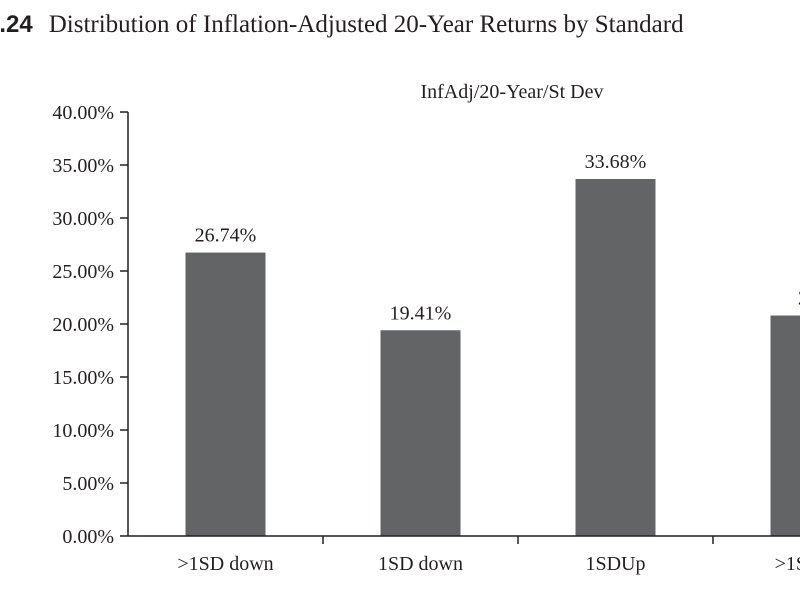 This screenshot has width=800, height=600. What do you see at coordinates (512, 92) in the screenshot?
I see `chart-title: InfAdj/20-Year/St Dev` at bounding box center [512, 92].